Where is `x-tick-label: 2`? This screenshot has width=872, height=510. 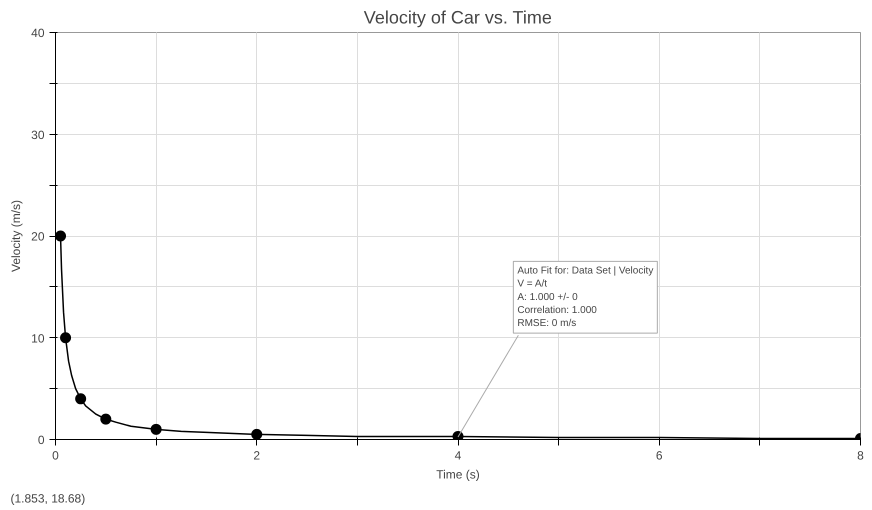 x-tick-label: 2 is located at coordinates (256, 455).